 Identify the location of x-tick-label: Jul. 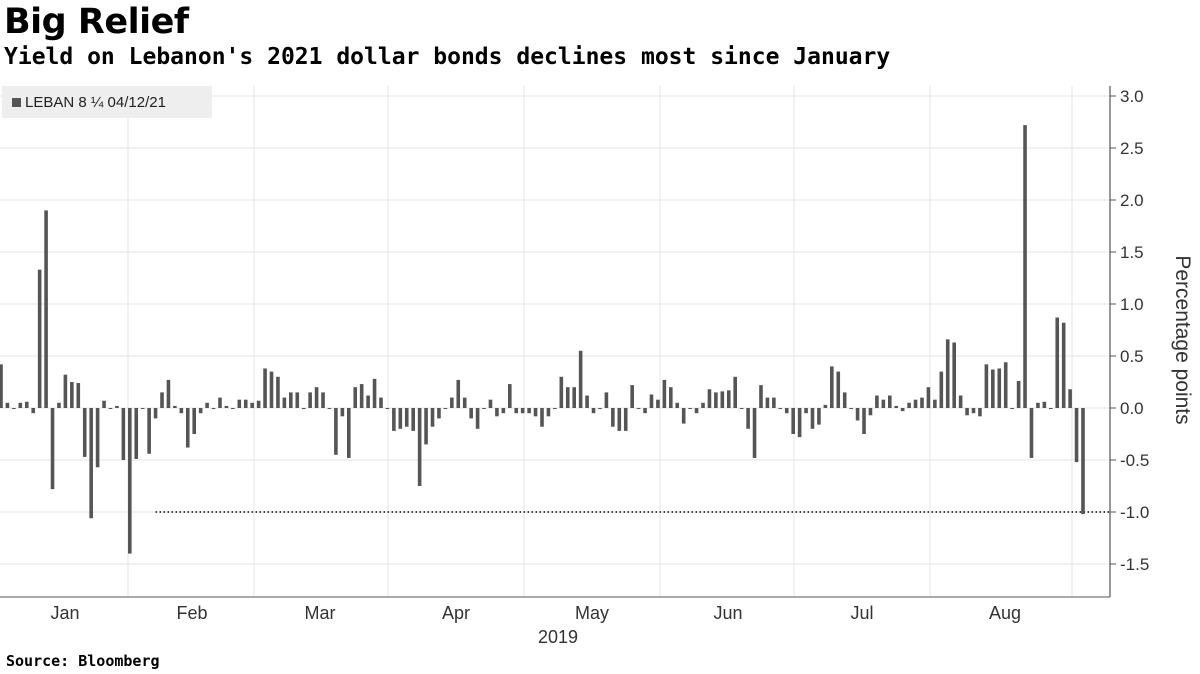
(861, 613).